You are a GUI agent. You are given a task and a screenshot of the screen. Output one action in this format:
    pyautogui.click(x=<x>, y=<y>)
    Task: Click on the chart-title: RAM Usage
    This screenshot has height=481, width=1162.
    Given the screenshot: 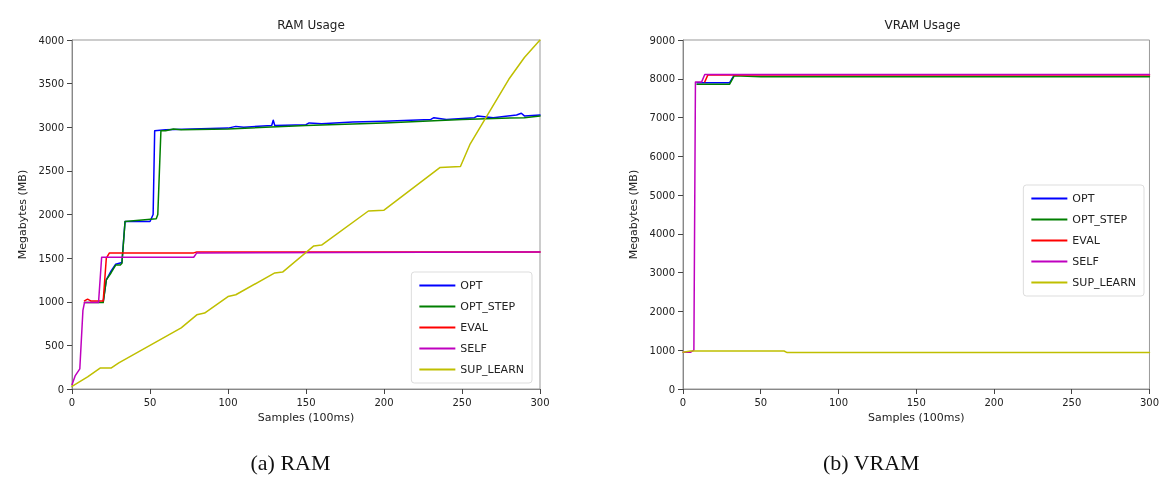 What is the action you would take?
    pyautogui.click(x=311, y=25)
    